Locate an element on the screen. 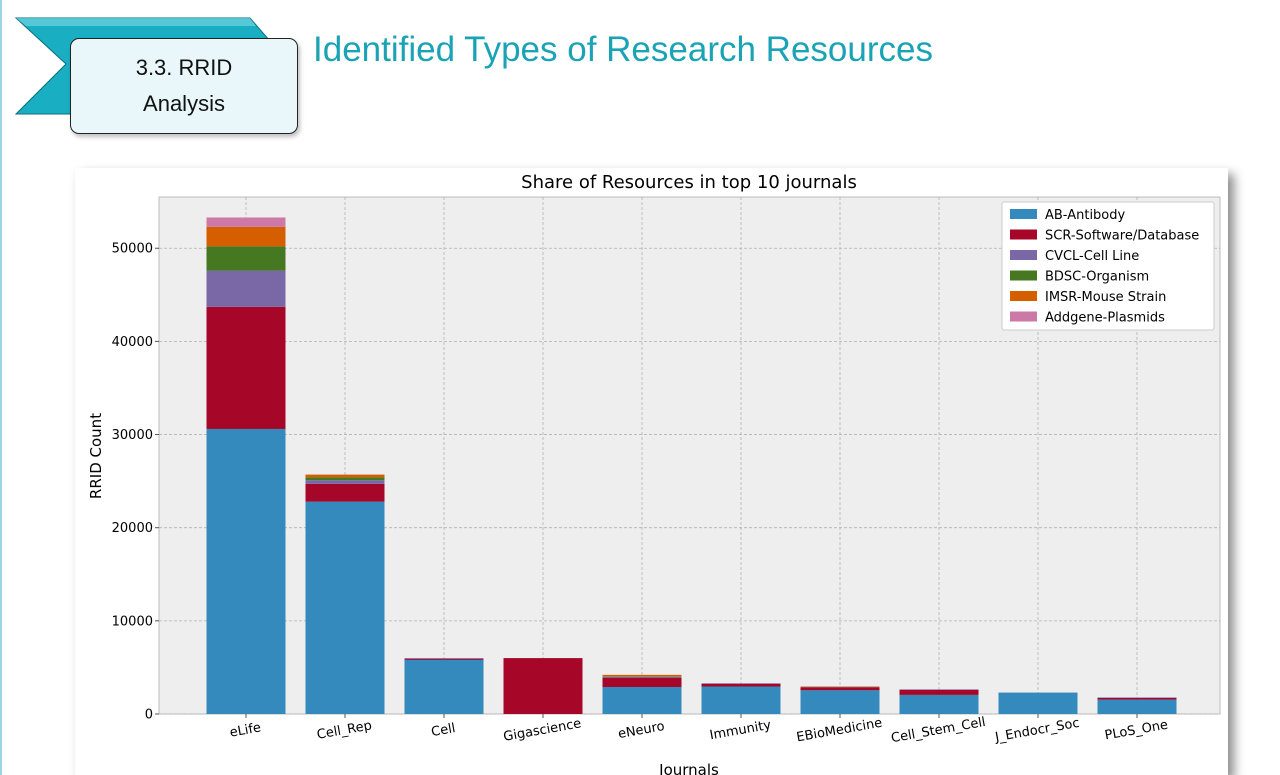 Image resolution: width=1280 pixels, height=775 pixels. x-tick-label: Immunity is located at coordinates (741, 731).